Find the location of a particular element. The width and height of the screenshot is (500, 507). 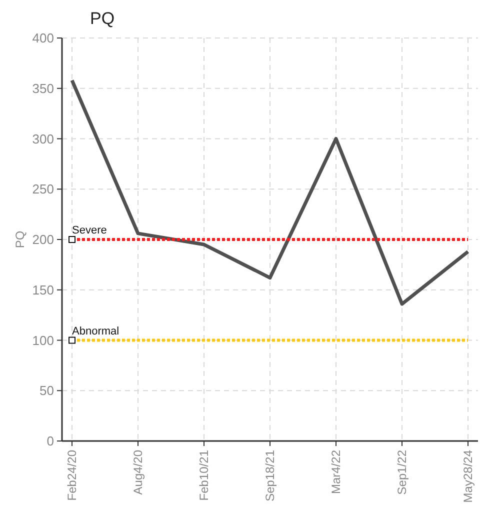

x-tick-label: Sep18/21 is located at coordinates (270, 476).